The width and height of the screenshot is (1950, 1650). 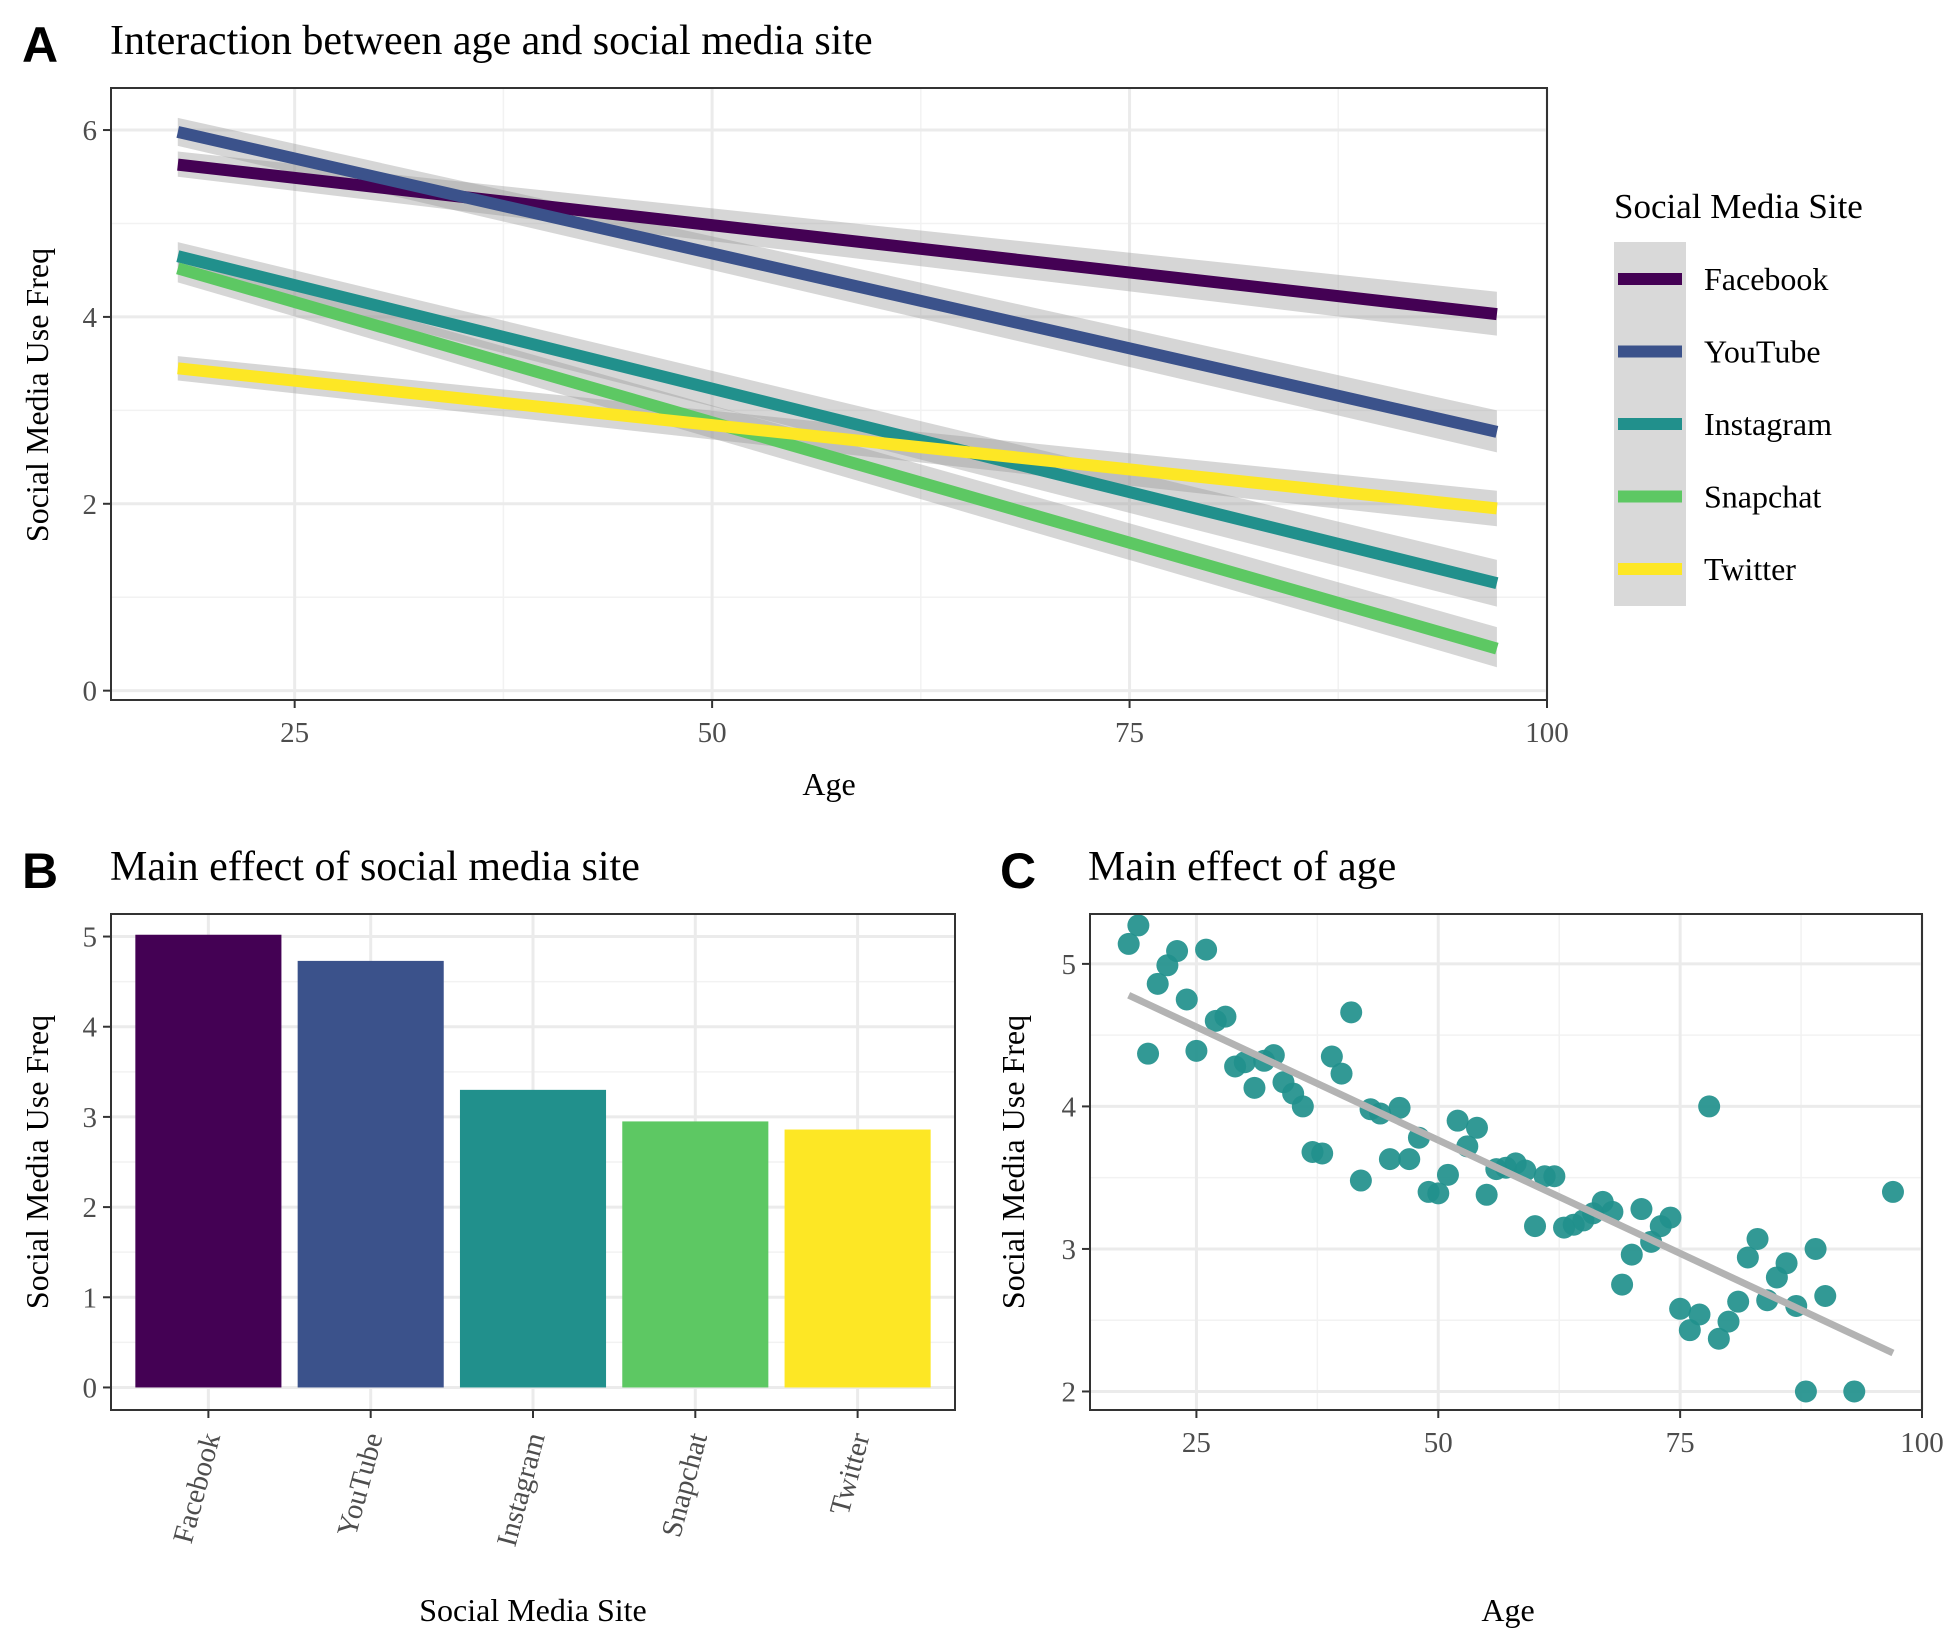 I want to click on y-tick-label: 1, so click(x=90, y=1298).